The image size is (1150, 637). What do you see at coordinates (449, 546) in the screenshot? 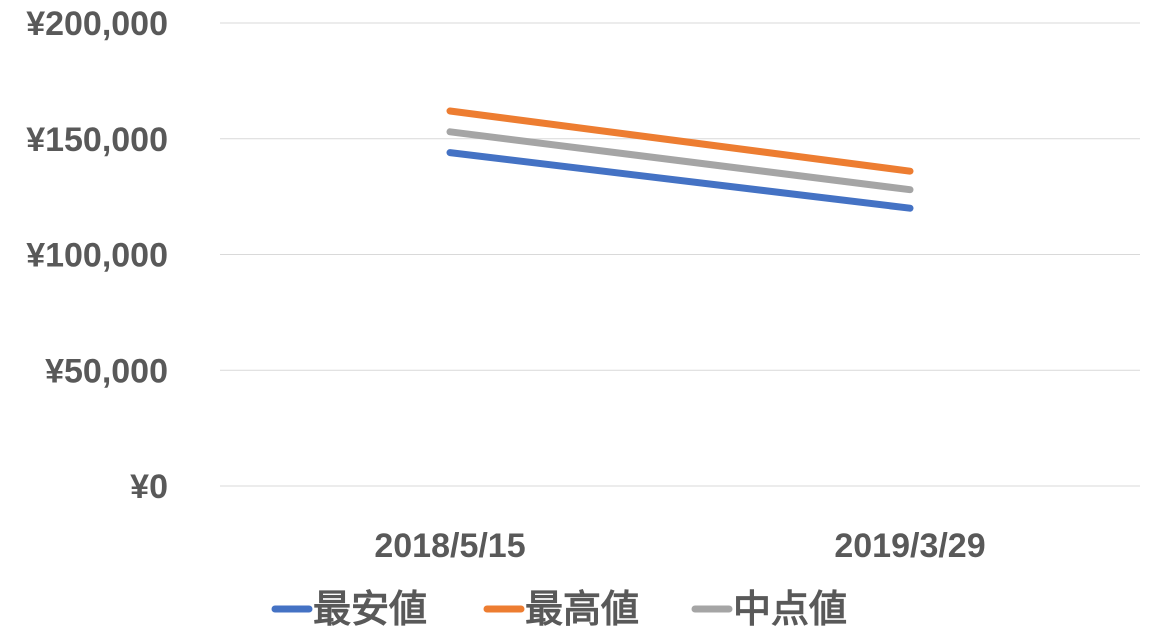
I see `x-tick-label: 2018/5/15` at bounding box center [449, 546].